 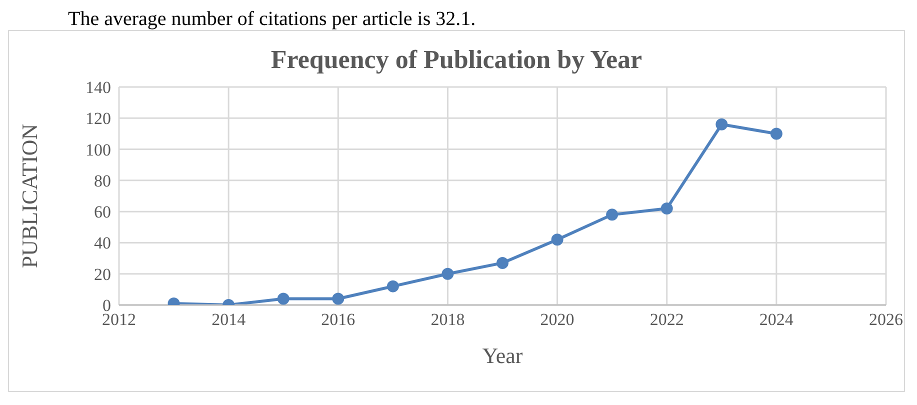 I want to click on x-tick-label: 2016, so click(x=338, y=320).